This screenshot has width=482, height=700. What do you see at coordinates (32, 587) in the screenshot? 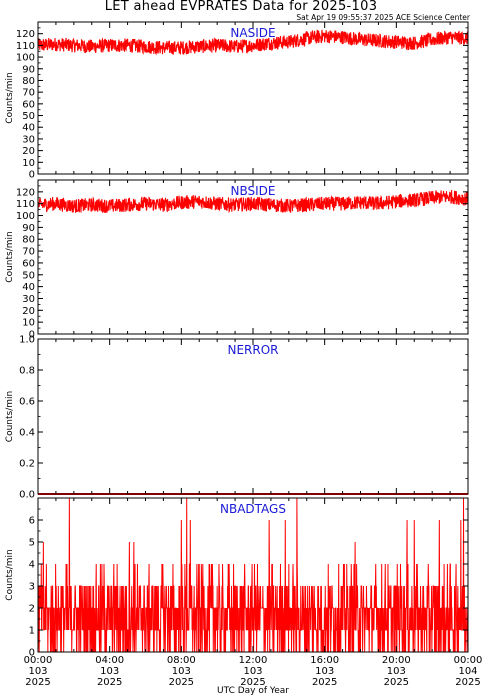
I see `y-tick-label: 3` at bounding box center [32, 587].